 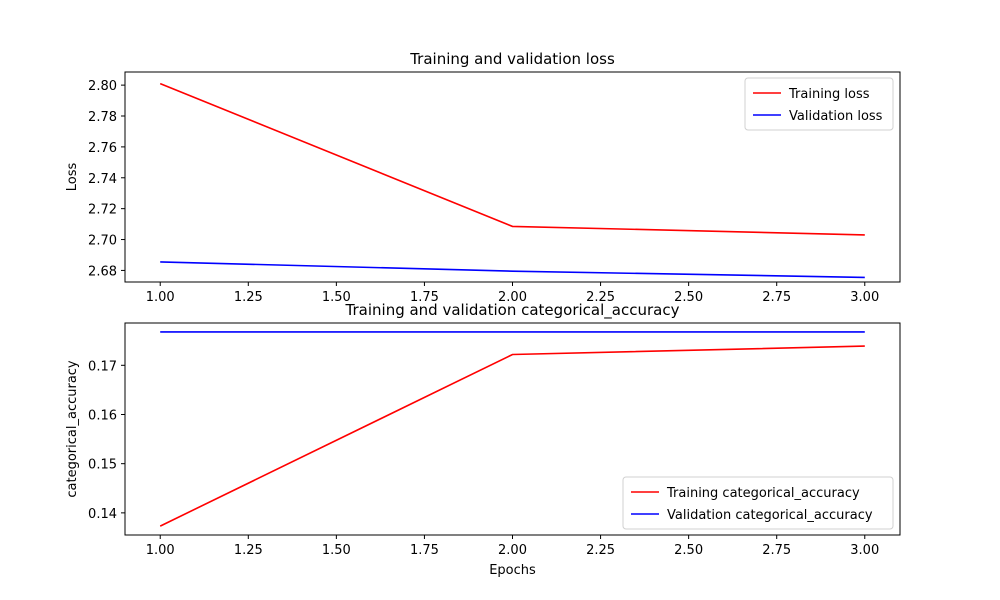 What do you see at coordinates (836, 116) in the screenshot?
I see `legend-entry: Validation loss` at bounding box center [836, 116].